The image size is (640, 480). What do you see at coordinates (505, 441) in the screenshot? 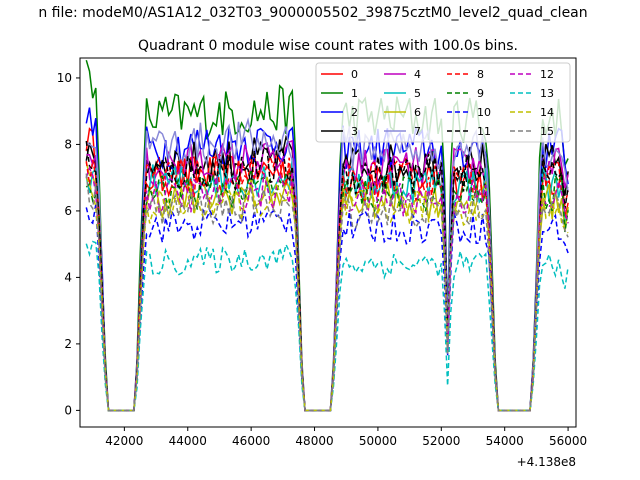
I see `x-tick-label: 54000` at bounding box center [505, 441].